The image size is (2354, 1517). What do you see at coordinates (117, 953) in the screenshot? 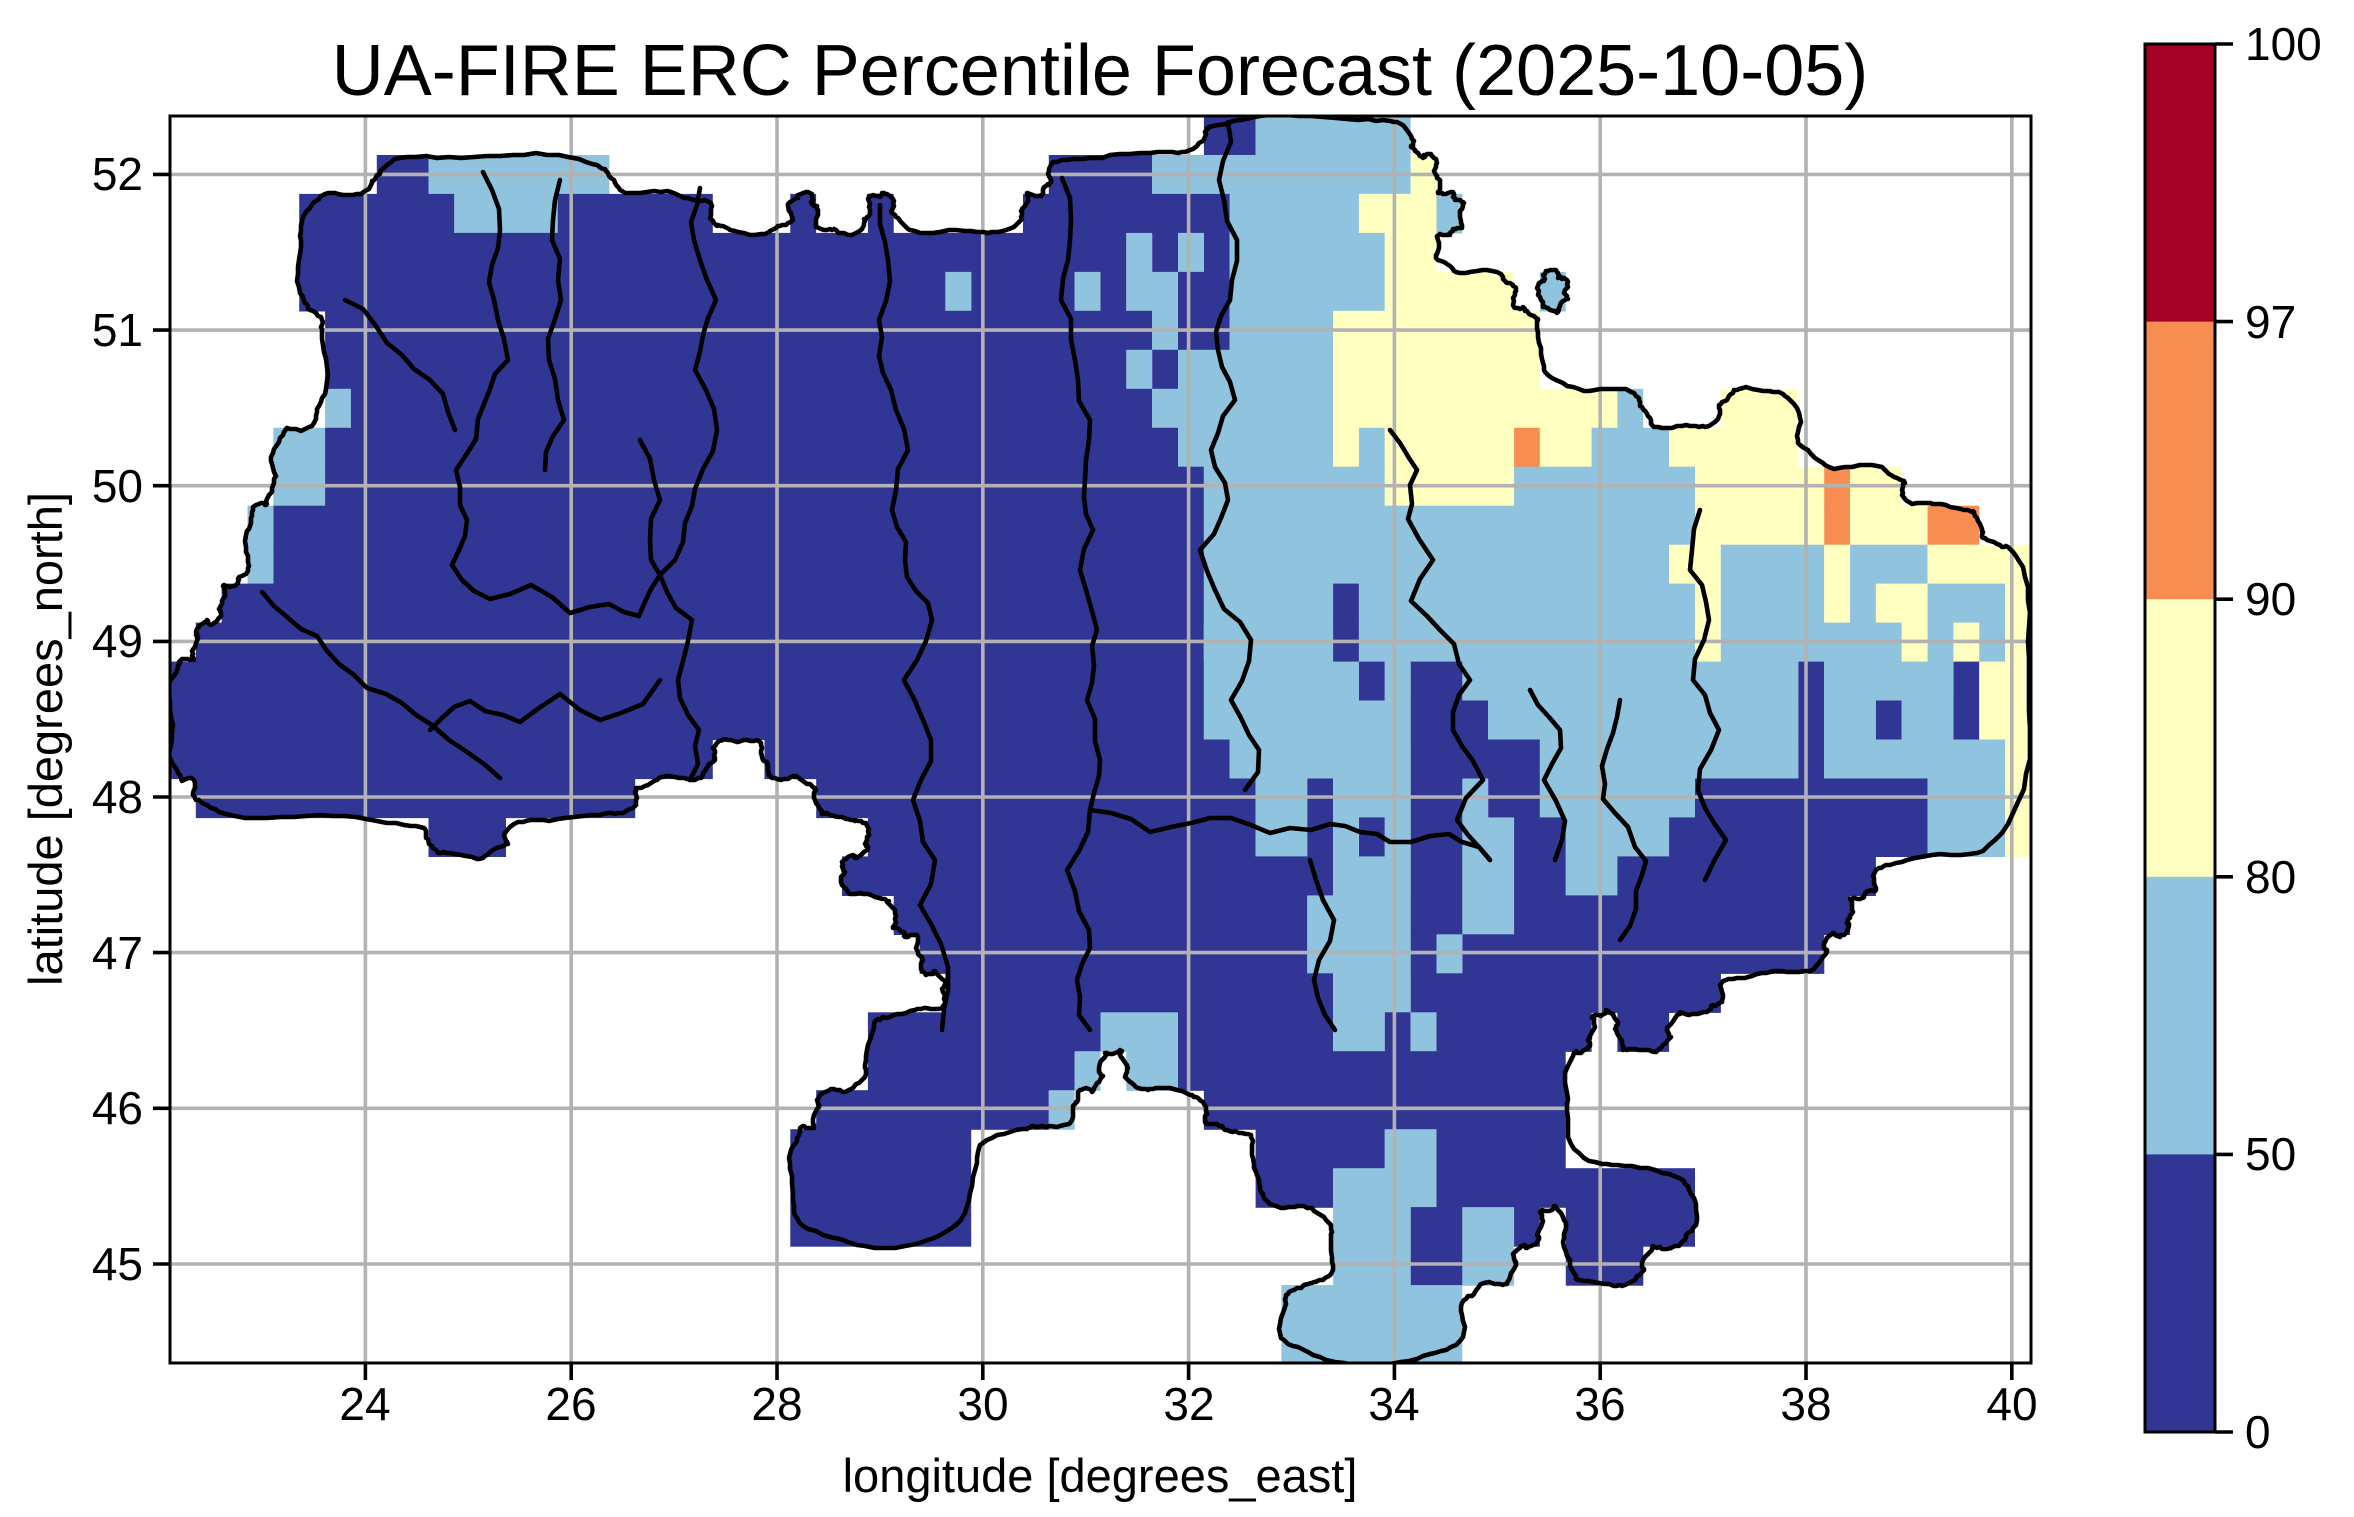
I see `svg-text: 47` at bounding box center [117, 953].